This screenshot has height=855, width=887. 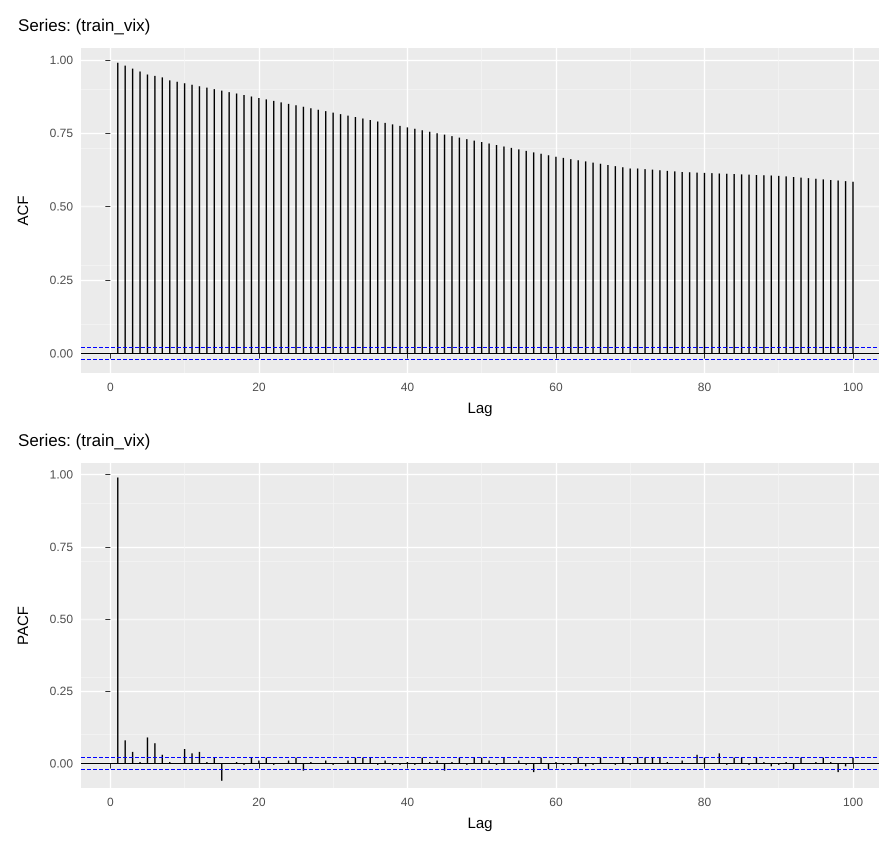 What do you see at coordinates (23, 625) in the screenshot?
I see `y-axis-title: PACF` at bounding box center [23, 625].